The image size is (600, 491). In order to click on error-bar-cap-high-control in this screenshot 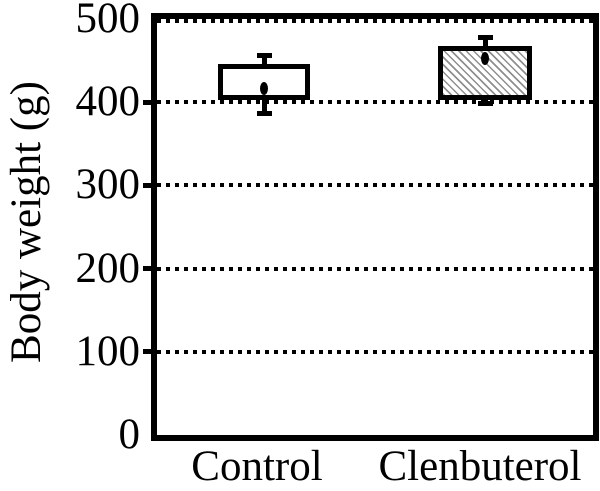, I will do `click(264, 56)`.